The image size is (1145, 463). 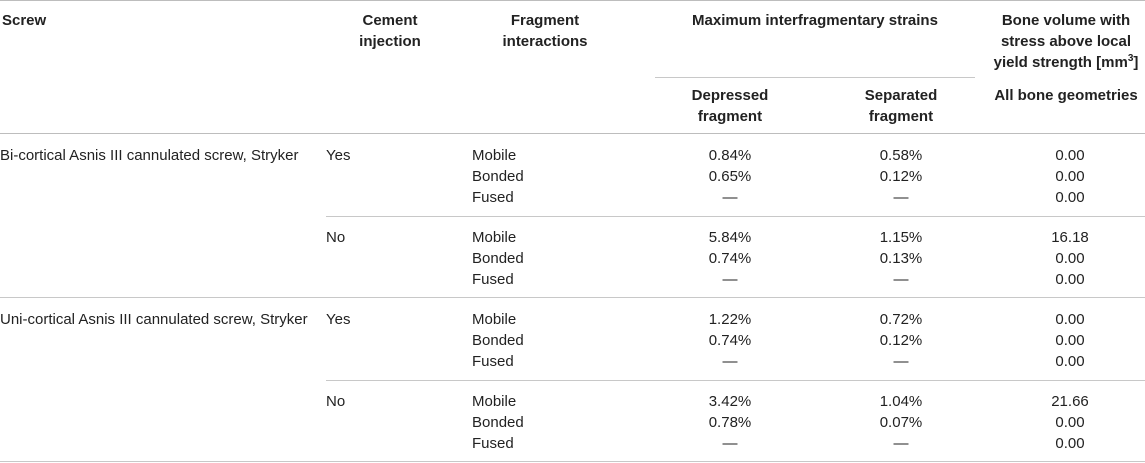 I want to click on header-bottom-rule, so click(x=572, y=133).